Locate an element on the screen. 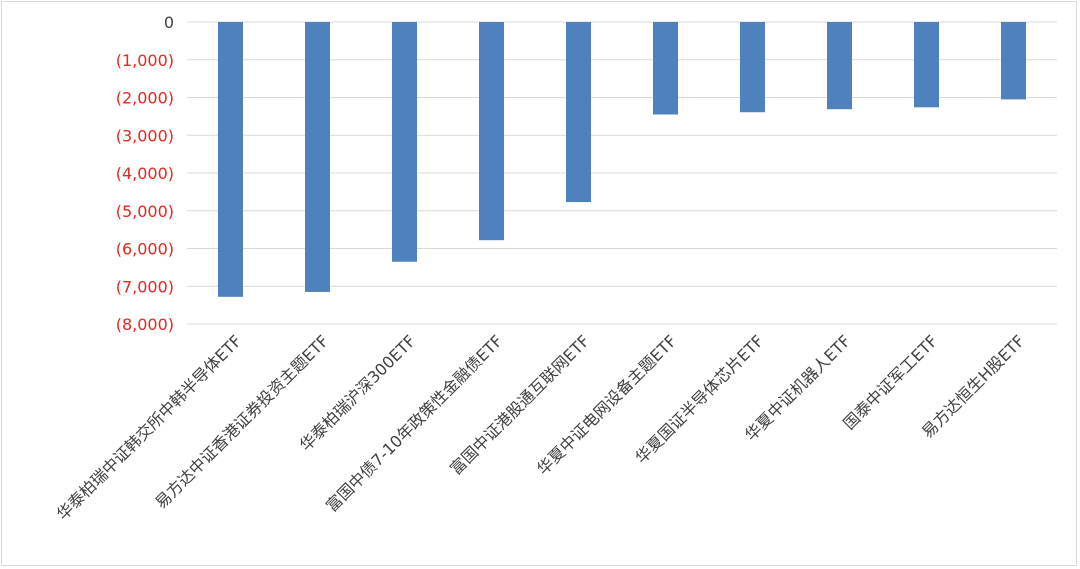 This screenshot has height=569, width=1080. y-tick-label: (7,000) is located at coordinates (145, 286).